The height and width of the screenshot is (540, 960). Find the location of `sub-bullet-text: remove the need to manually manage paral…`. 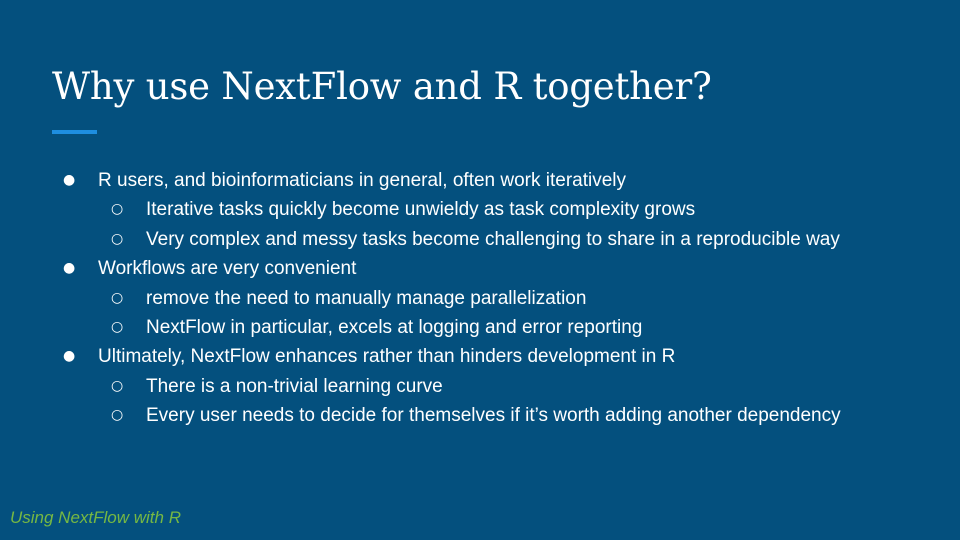

sub-bullet-text: remove the need to manually manage paral… is located at coordinates (366, 298).